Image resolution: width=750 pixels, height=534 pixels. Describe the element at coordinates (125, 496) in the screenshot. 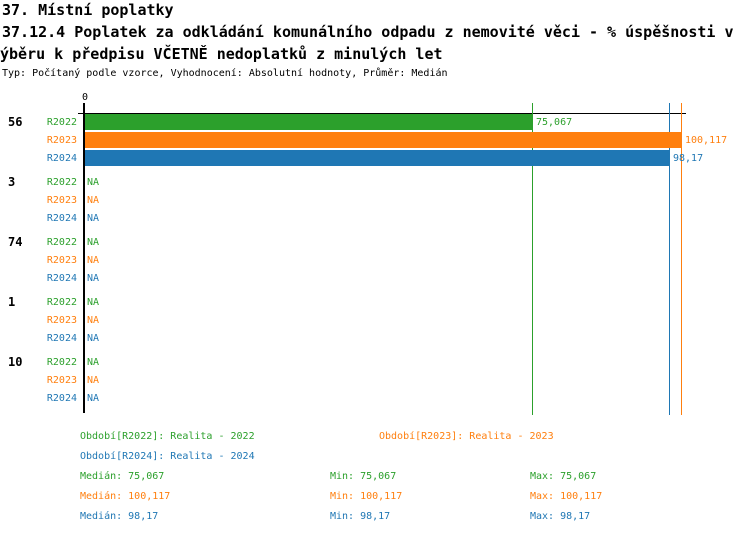

I see `stat-median-r2023: Medián: 100,117` at that location.